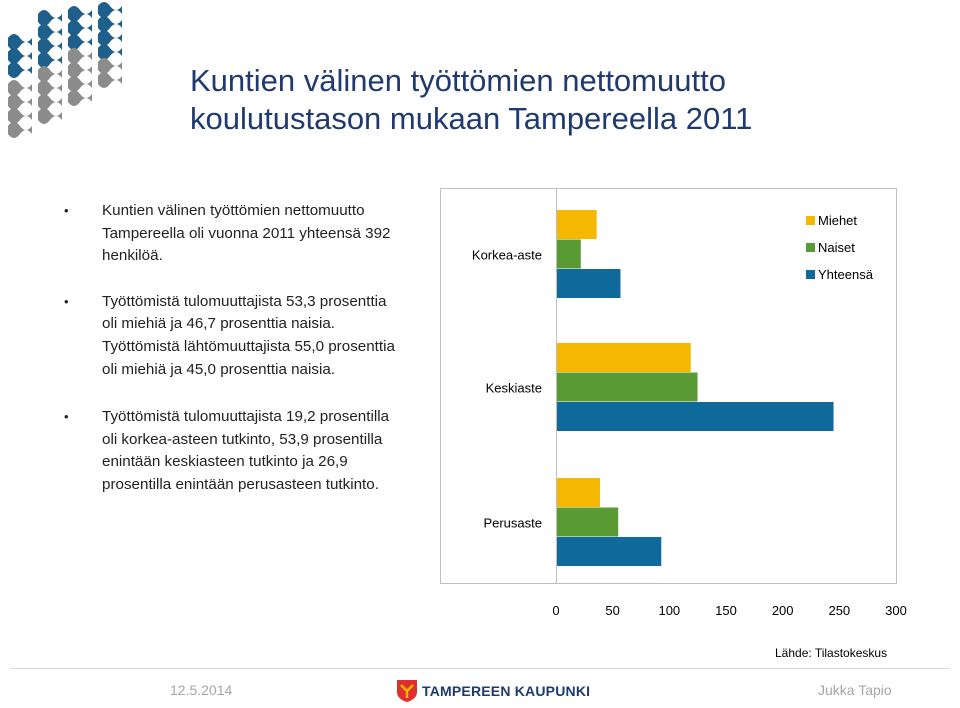  Describe the element at coordinates (726, 610) in the screenshot. I see `x-tick-label: 150` at that location.